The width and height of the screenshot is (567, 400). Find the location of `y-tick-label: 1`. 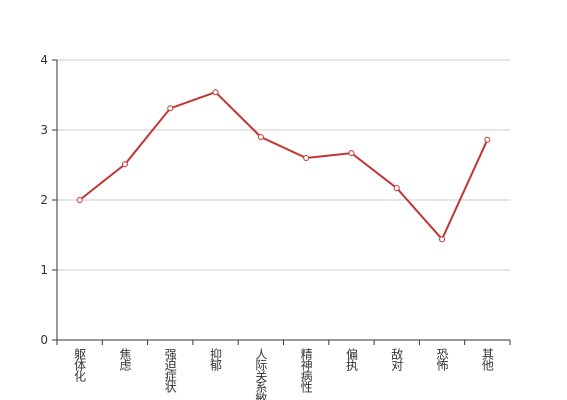

y-tick-label: 1 is located at coordinates (44, 270).